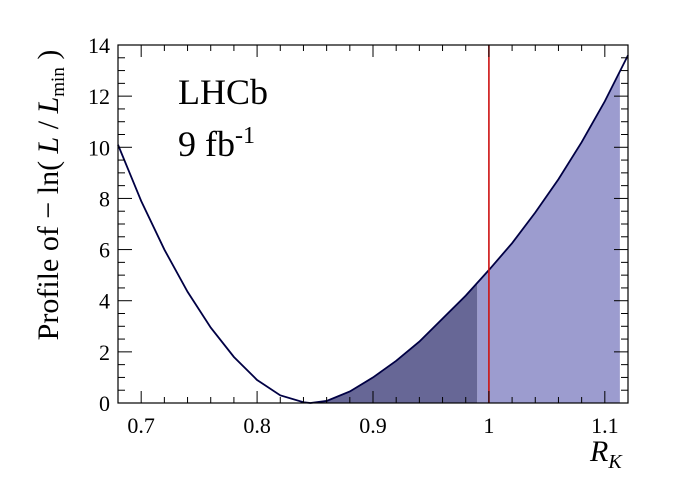 The image size is (682, 497). Describe the element at coordinates (615, 462) in the screenshot. I see `x-axis-label-sub: K` at that location.